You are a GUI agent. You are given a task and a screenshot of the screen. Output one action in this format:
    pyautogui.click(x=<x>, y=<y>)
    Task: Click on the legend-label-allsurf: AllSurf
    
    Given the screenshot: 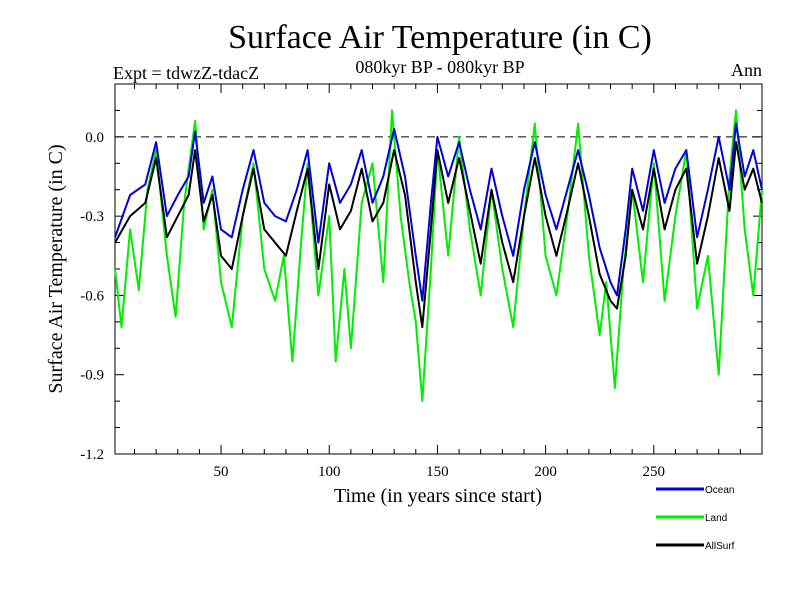 What is the action you would take?
    pyautogui.click(x=720, y=546)
    